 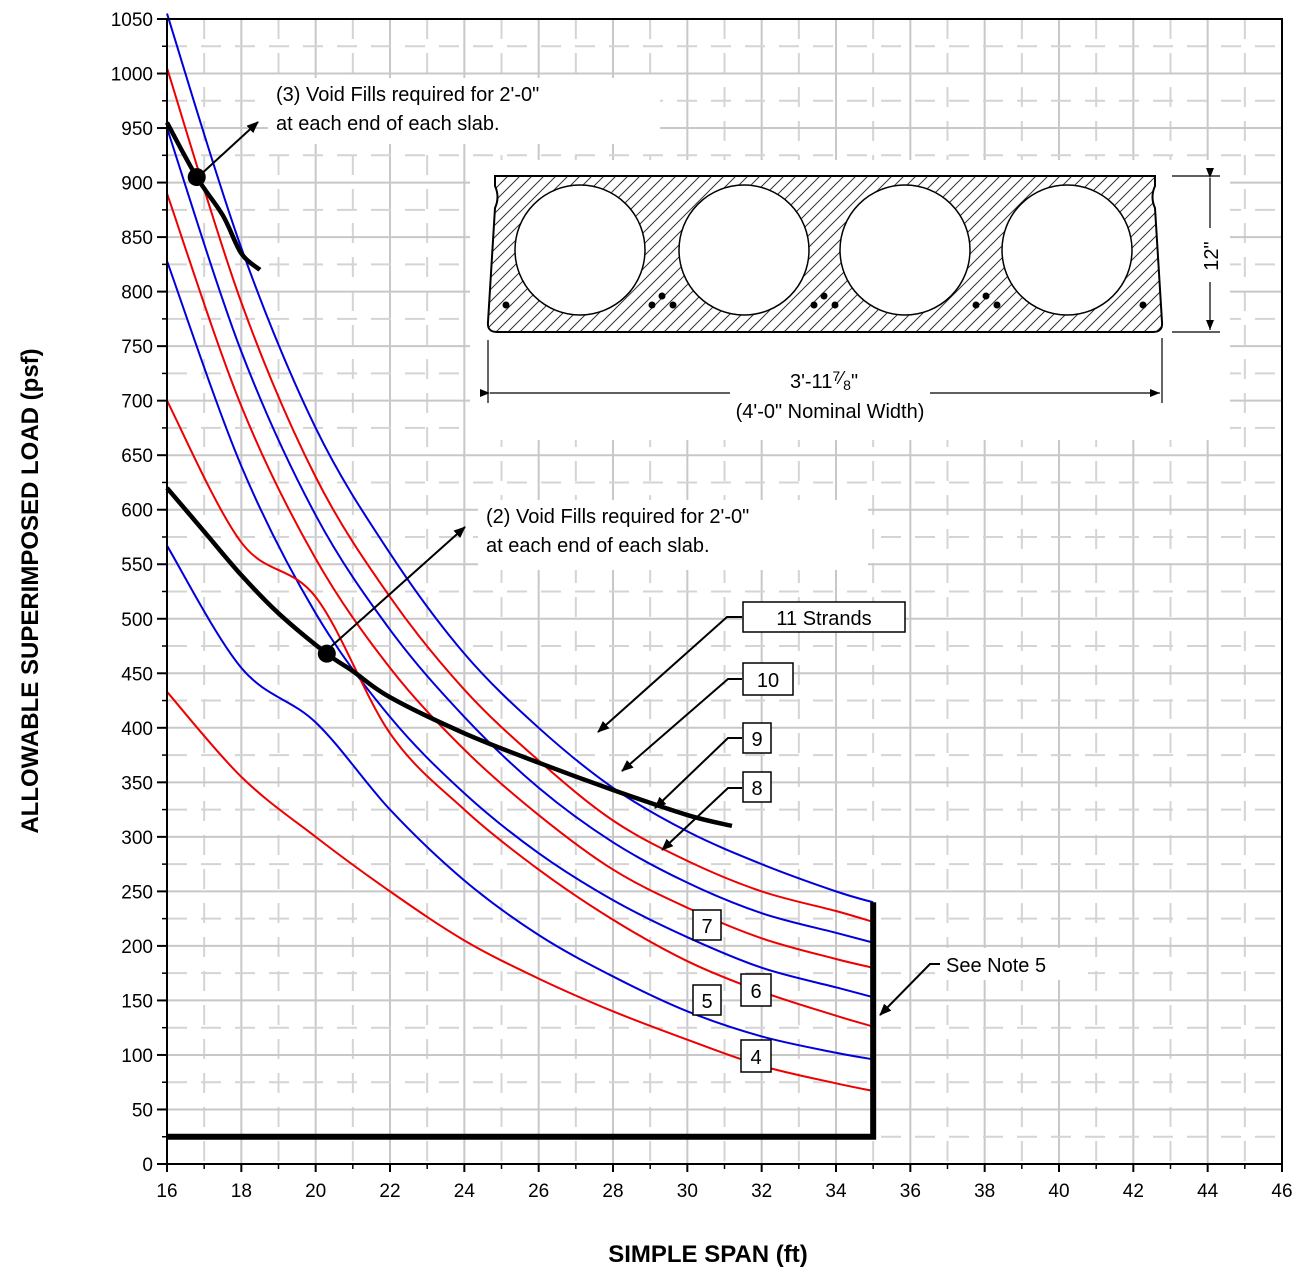 I want to click on x-tick-label: 18, so click(x=241, y=1191).